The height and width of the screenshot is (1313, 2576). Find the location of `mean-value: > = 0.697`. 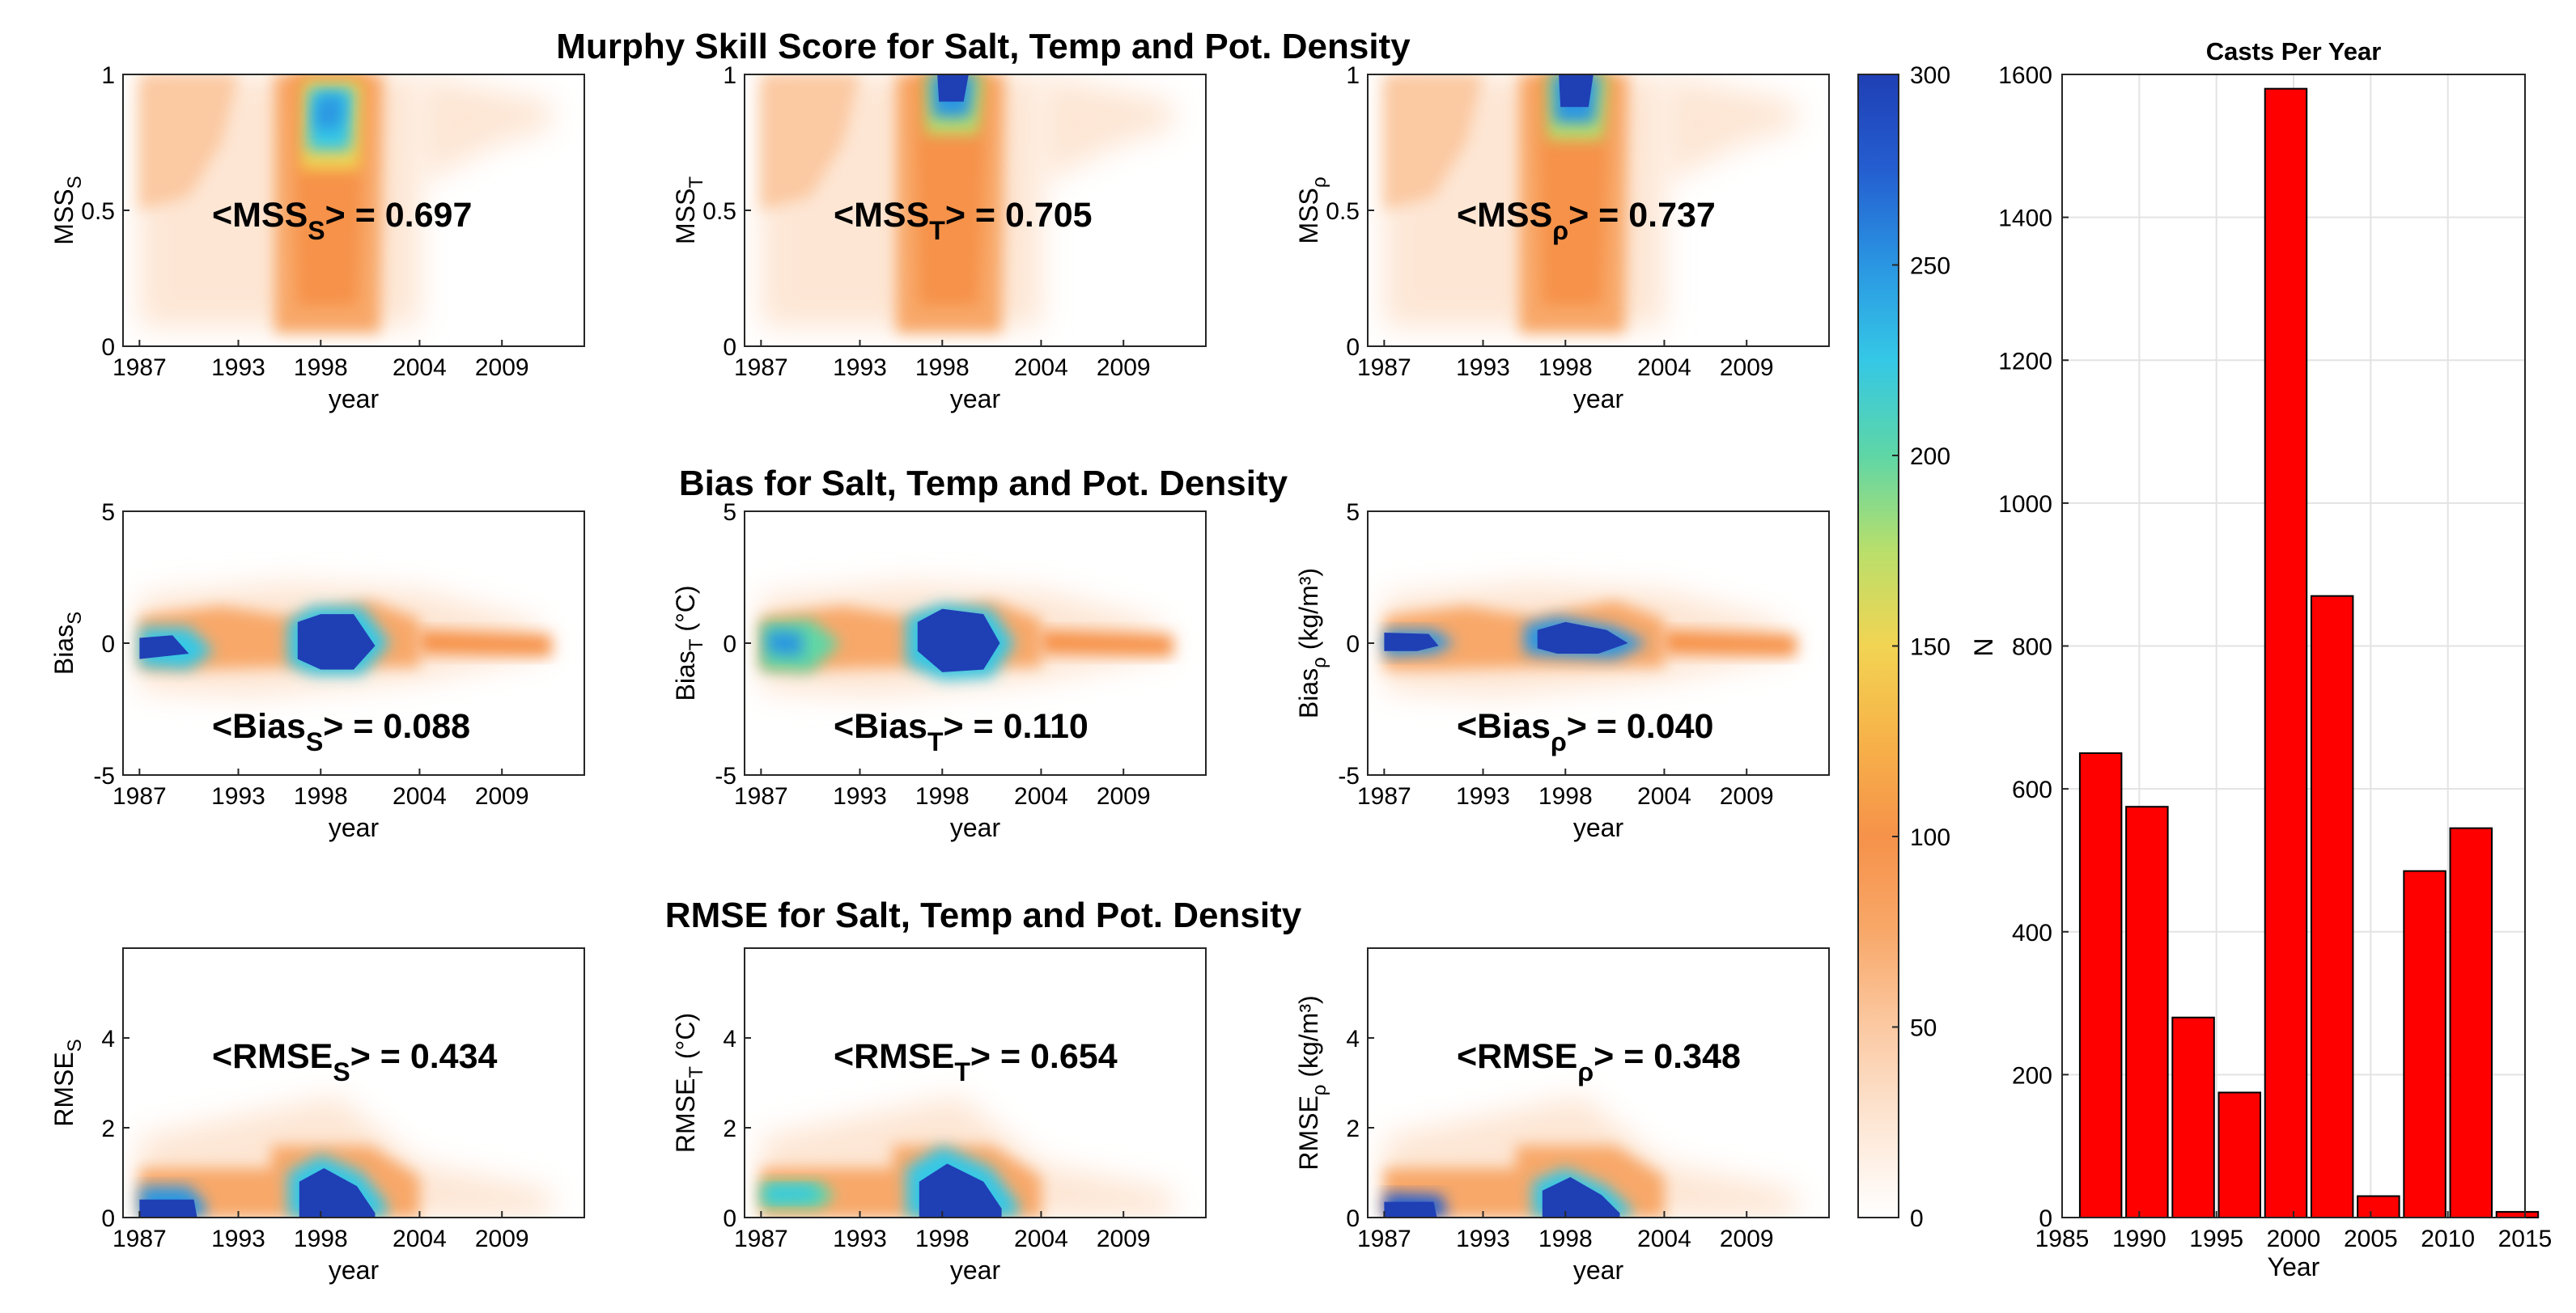

mean-value: > = 0.697 is located at coordinates (399, 216).